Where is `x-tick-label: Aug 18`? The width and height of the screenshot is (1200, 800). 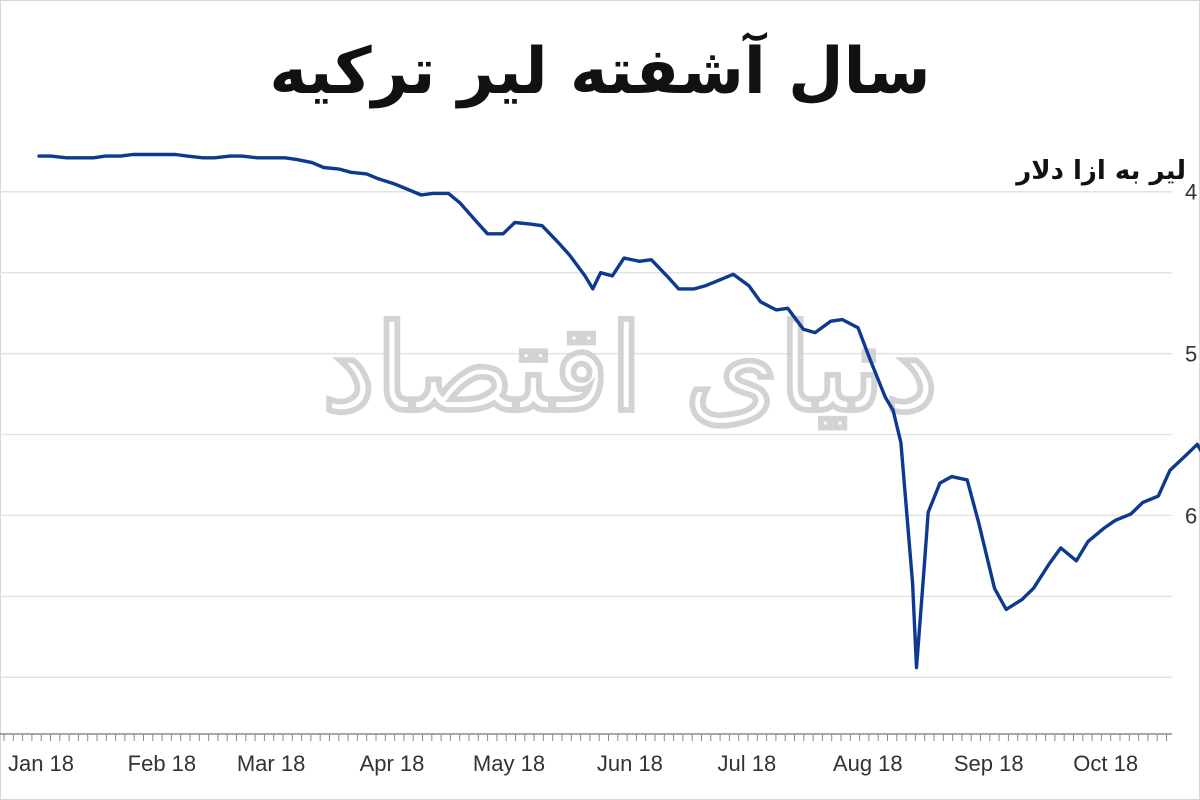
x-tick-label: Aug 18 is located at coordinates (868, 763).